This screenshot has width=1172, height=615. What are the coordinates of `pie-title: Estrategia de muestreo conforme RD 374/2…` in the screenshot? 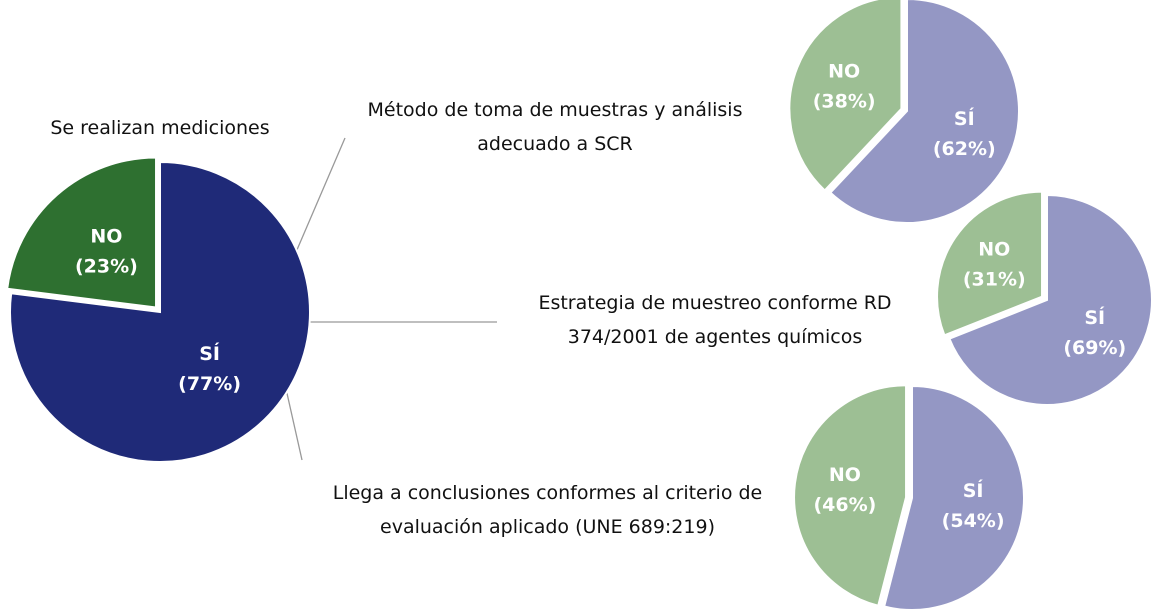 It's located at (715, 320).